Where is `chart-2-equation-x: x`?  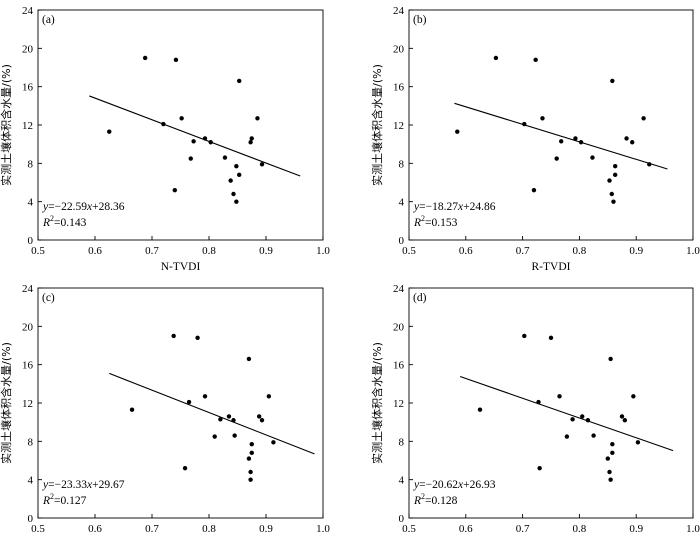 chart-2-equation-x: x is located at coordinates (89, 485).